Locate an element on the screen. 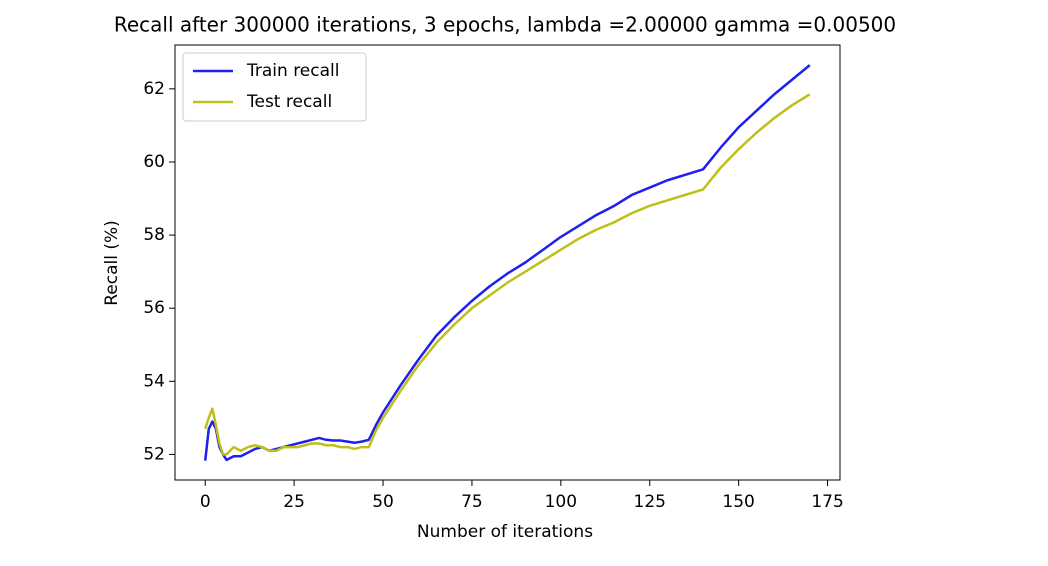 This screenshot has height=566, width=1048. y-tick-label: 52 is located at coordinates (154, 454).